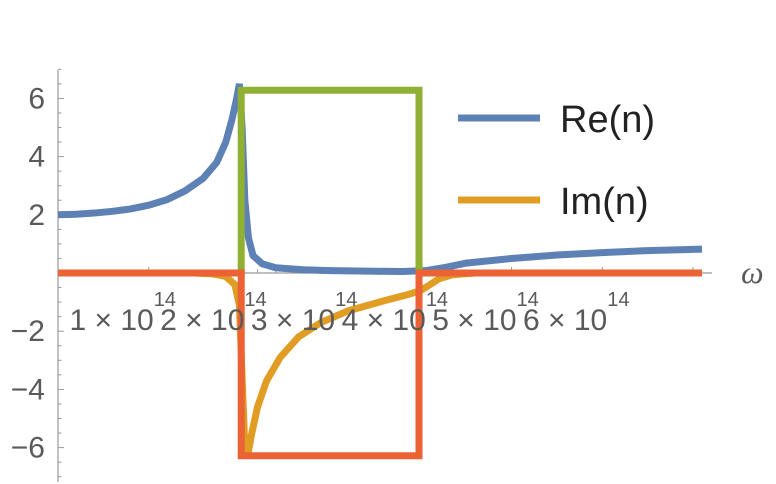 The image size is (776, 484). What do you see at coordinates (36, 157) in the screenshot?
I see `y-tick-label: 4` at bounding box center [36, 157].